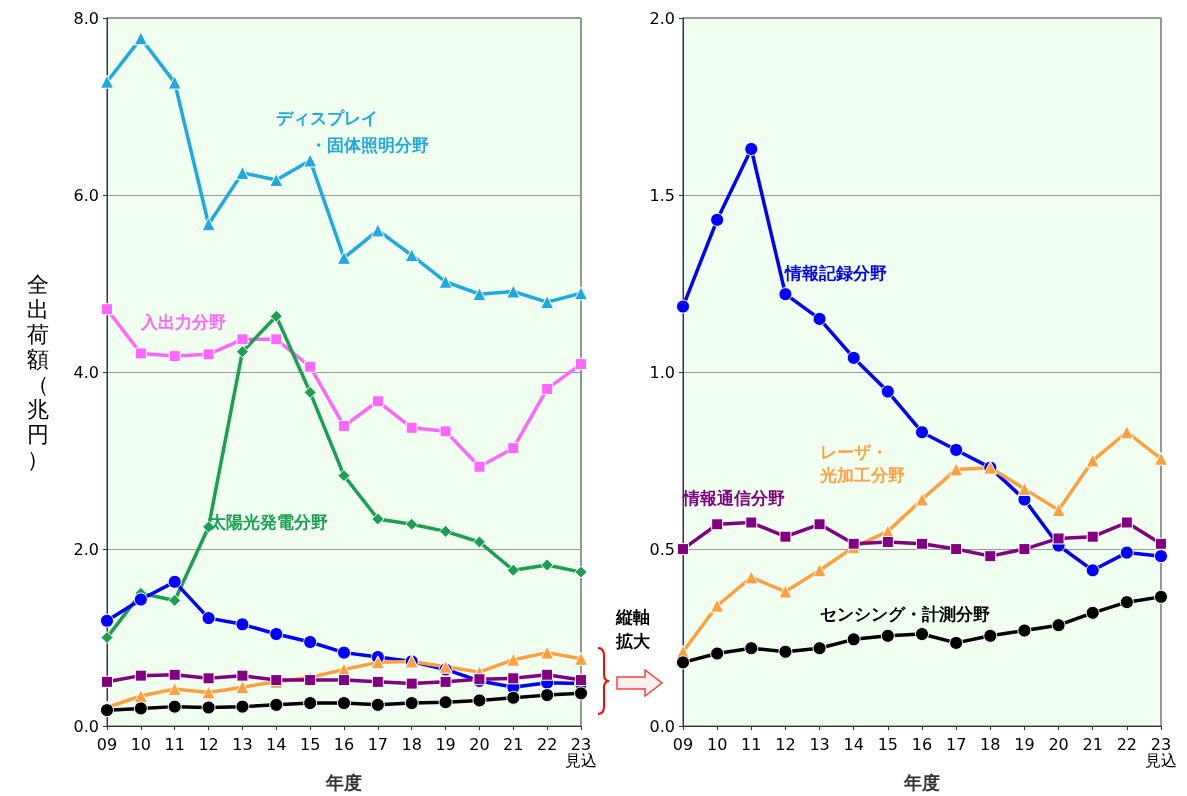  I want to click on series-label: レーザ・光加工分野, so click(861, 463).